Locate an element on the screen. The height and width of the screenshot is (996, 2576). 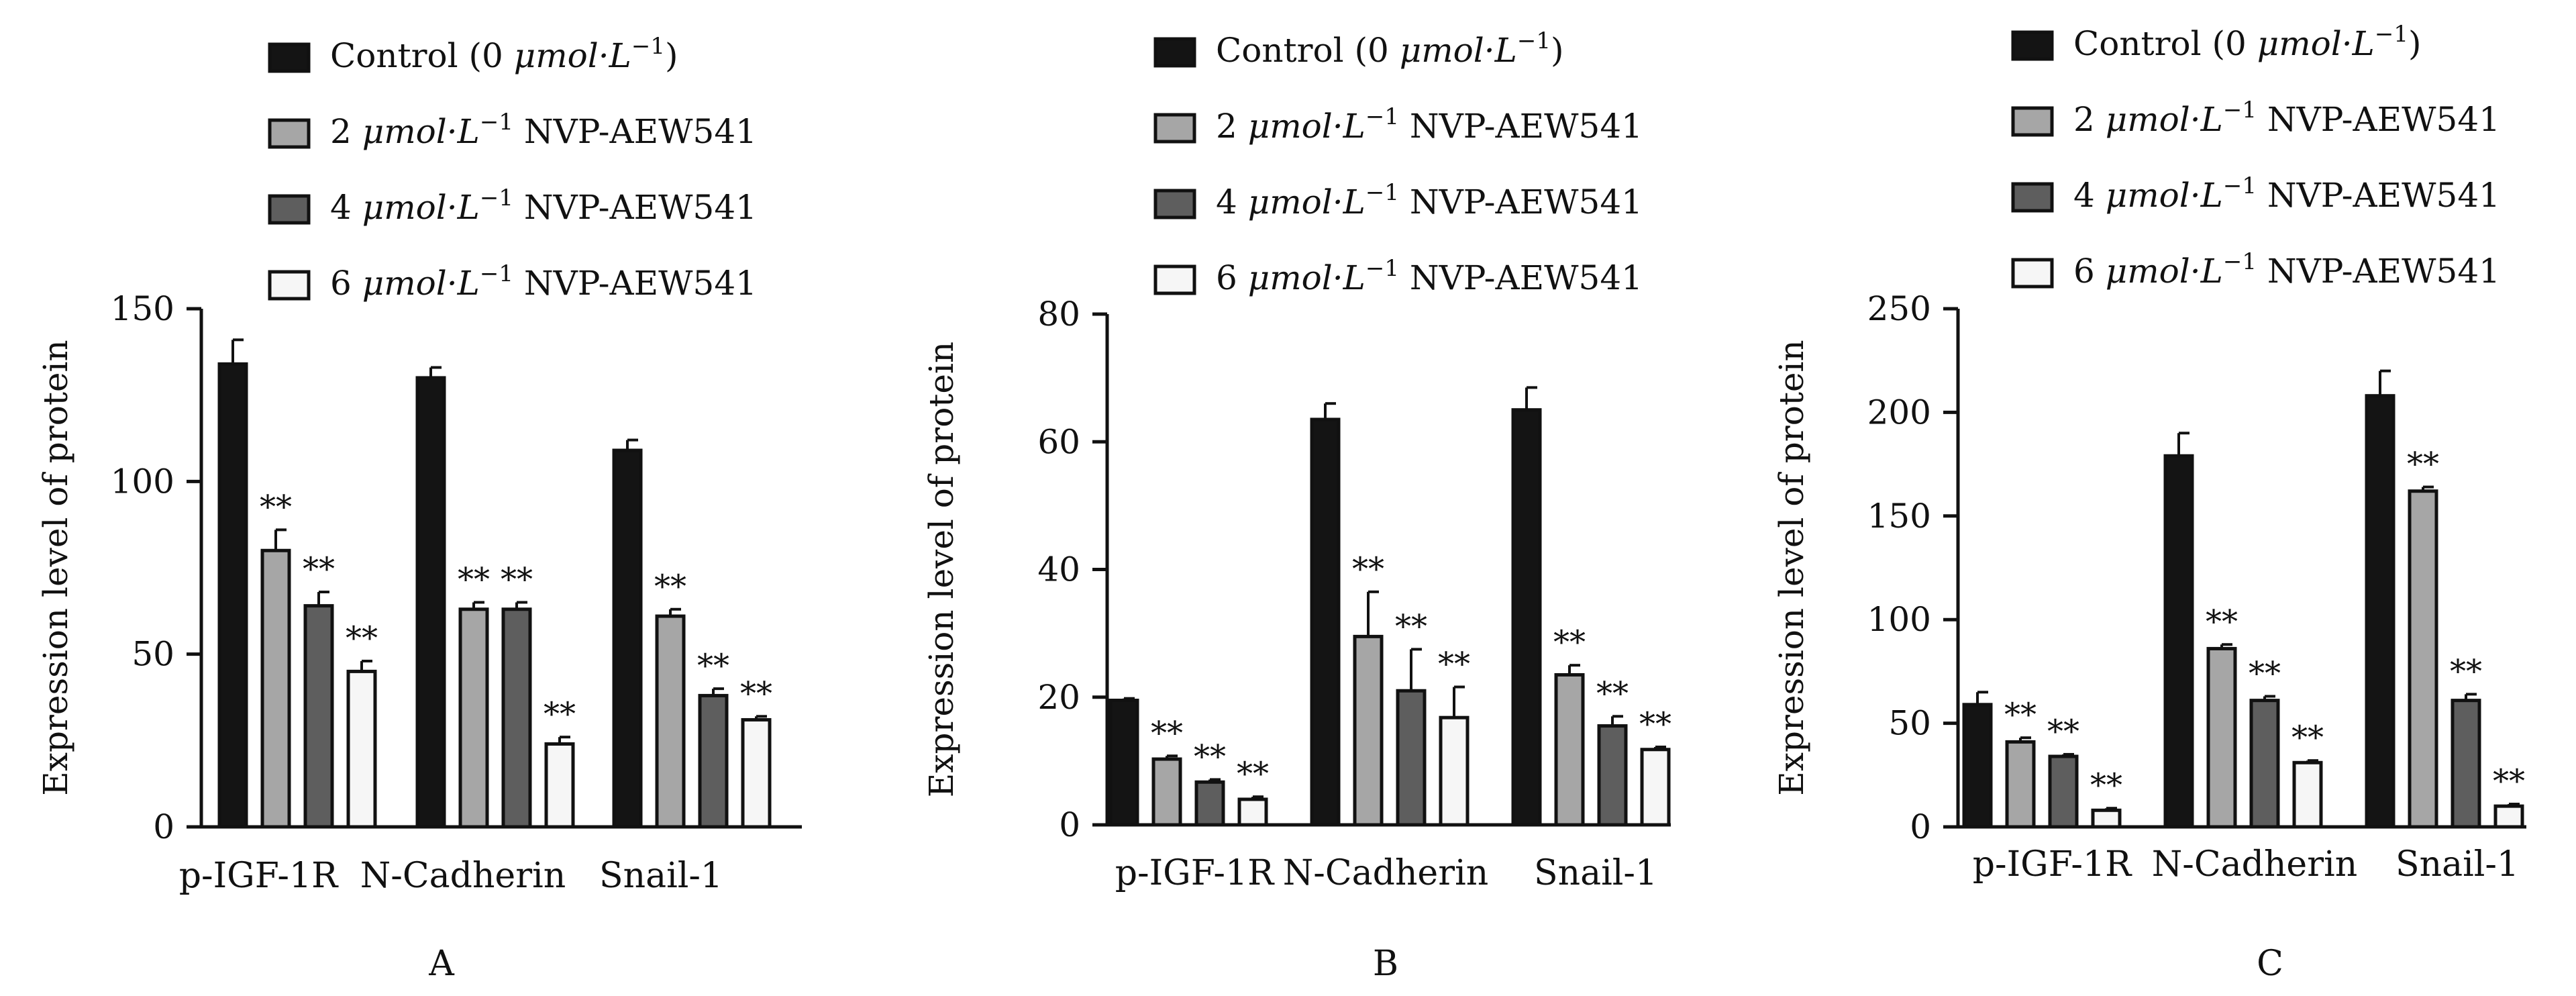
y-tick-label: 60 is located at coordinates (1058, 442).